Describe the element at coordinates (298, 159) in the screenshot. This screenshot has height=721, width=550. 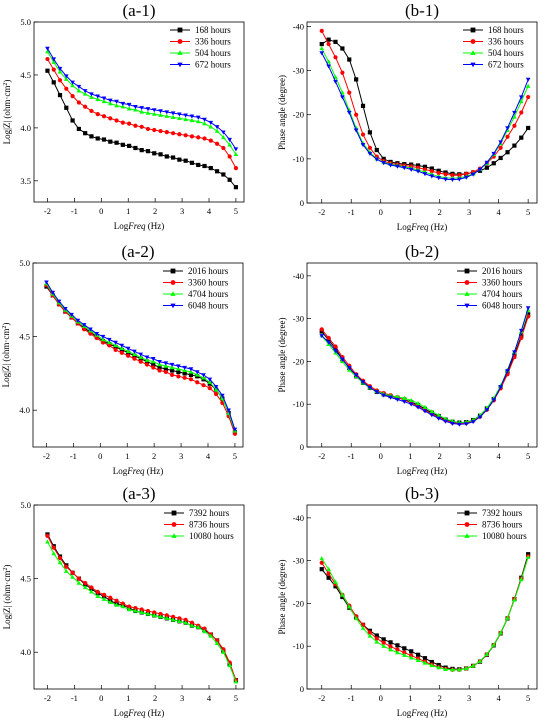
I see `y-tick-label: -10` at that location.